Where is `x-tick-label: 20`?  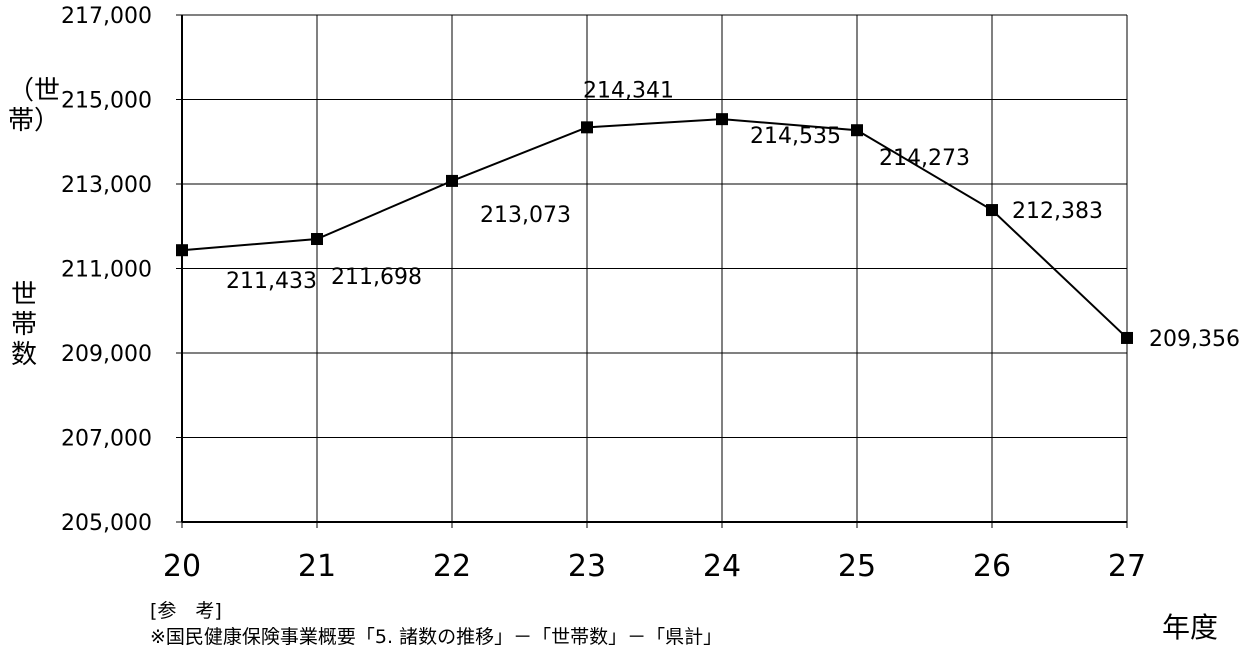 x-tick-label: 20 is located at coordinates (182, 566).